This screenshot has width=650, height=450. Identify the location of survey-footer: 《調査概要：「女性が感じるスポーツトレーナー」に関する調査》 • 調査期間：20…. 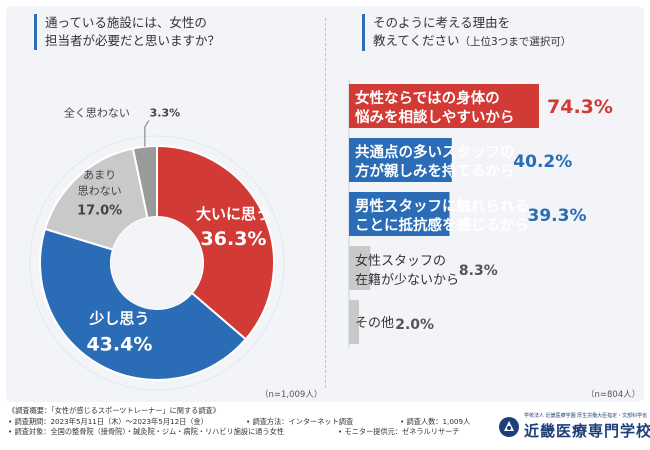
(248, 422).